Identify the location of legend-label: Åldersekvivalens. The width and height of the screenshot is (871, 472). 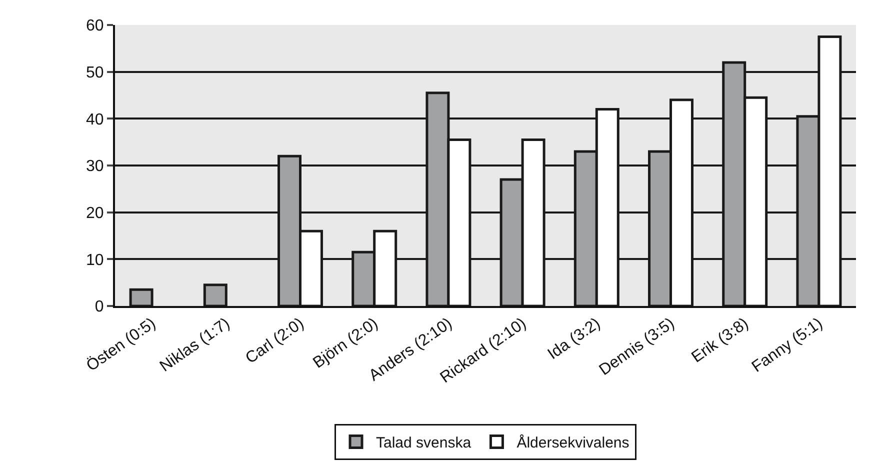
(573, 443).